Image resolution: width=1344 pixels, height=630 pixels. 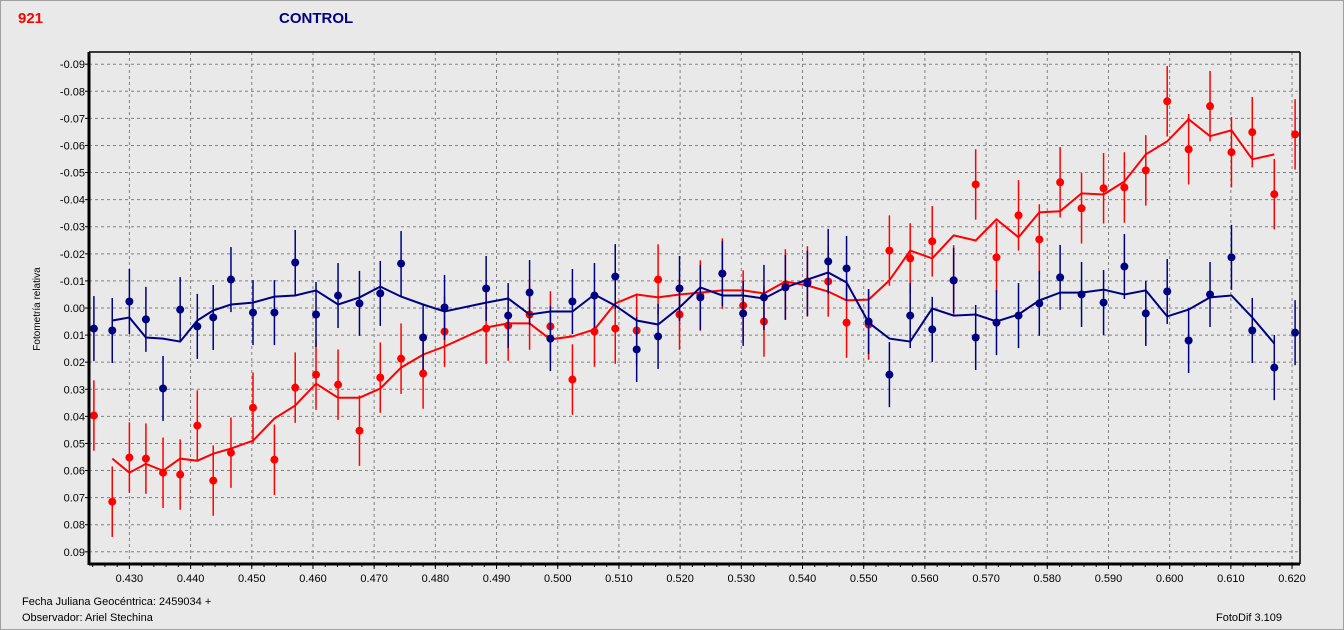 I want to click on y-tick-label: 0.00, so click(x=74, y=309).